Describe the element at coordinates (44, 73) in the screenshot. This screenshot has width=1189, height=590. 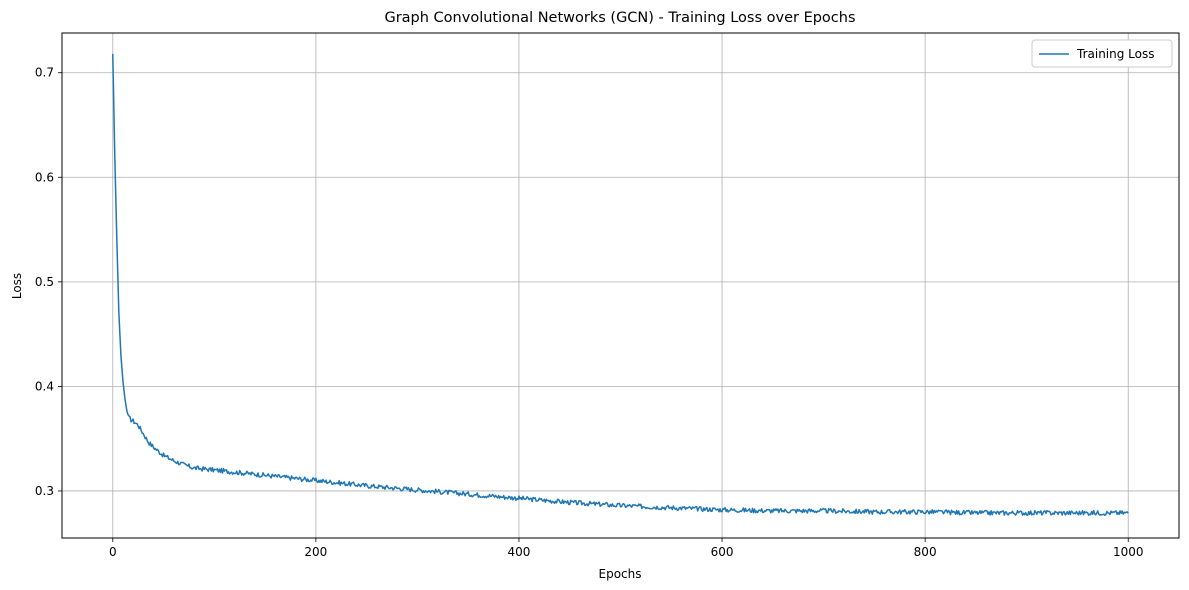
I see `y-tick-label: 0.7` at that location.